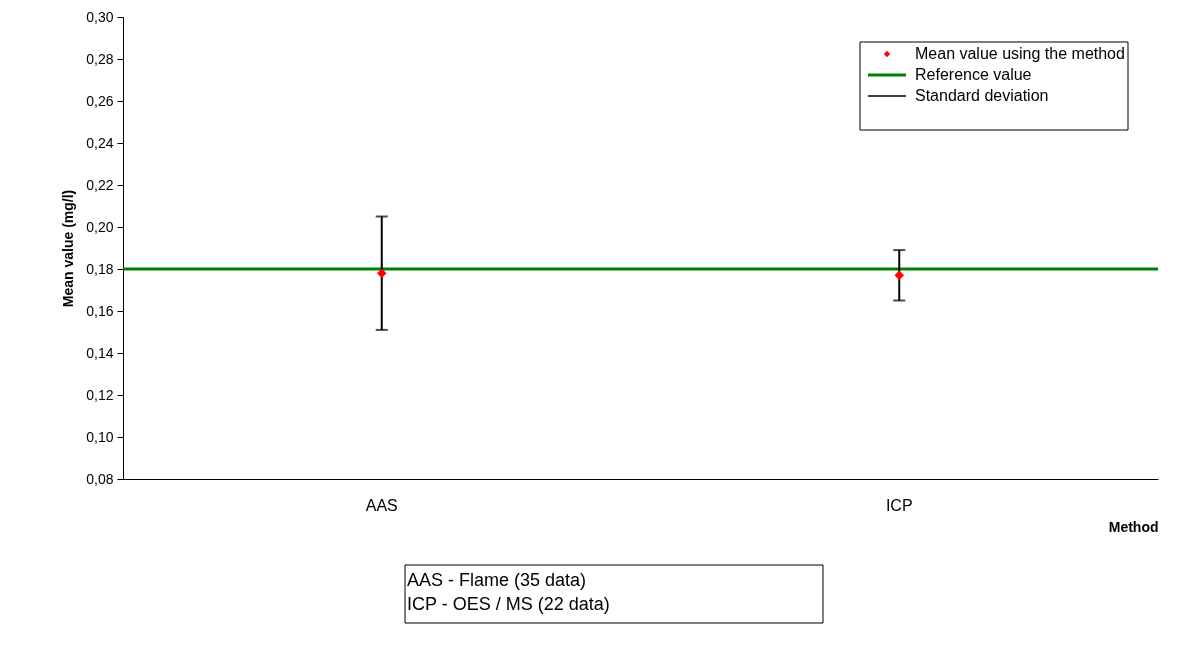 Image resolution: width=1184 pixels, height=648 pixels. Describe the element at coordinates (508, 604) in the screenshot. I see `text: ICP - OES / MS (22 data)` at that location.